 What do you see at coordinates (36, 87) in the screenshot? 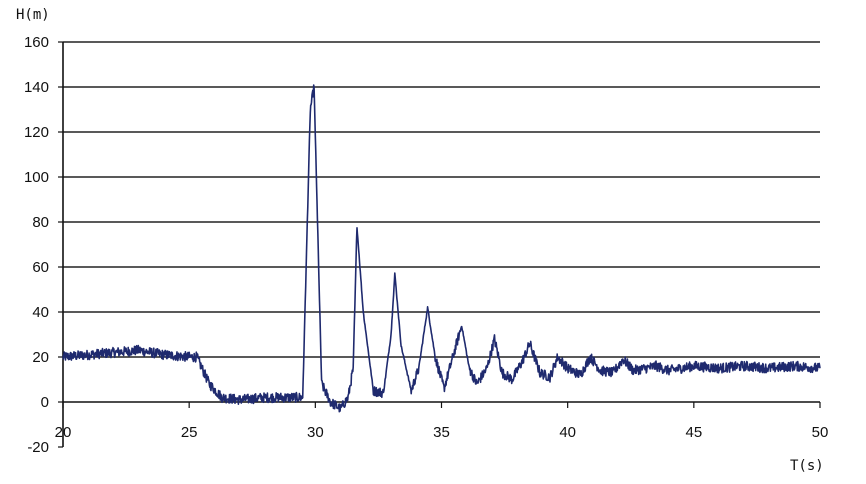
I see `y-tick-label: 140` at bounding box center [36, 87].